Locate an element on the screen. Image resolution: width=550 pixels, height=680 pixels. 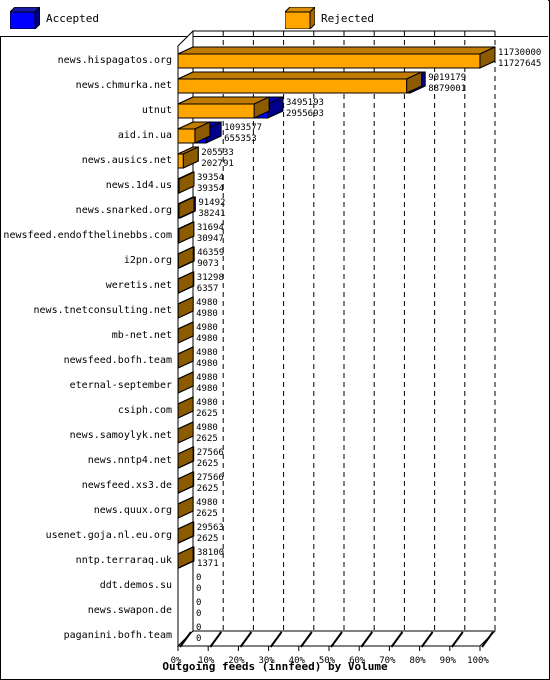
accepted-value-label: 31694 is located at coordinates (210, 228).